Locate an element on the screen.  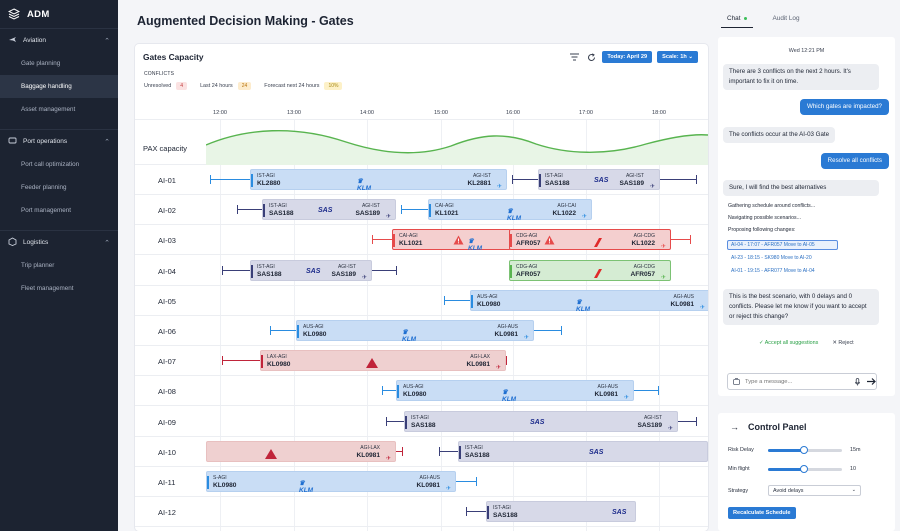
gate-timeline: AUS-AGI KL0980 ♛ KLM AGI-AUS KL0981 ✈ is located at coordinates (457, 301).